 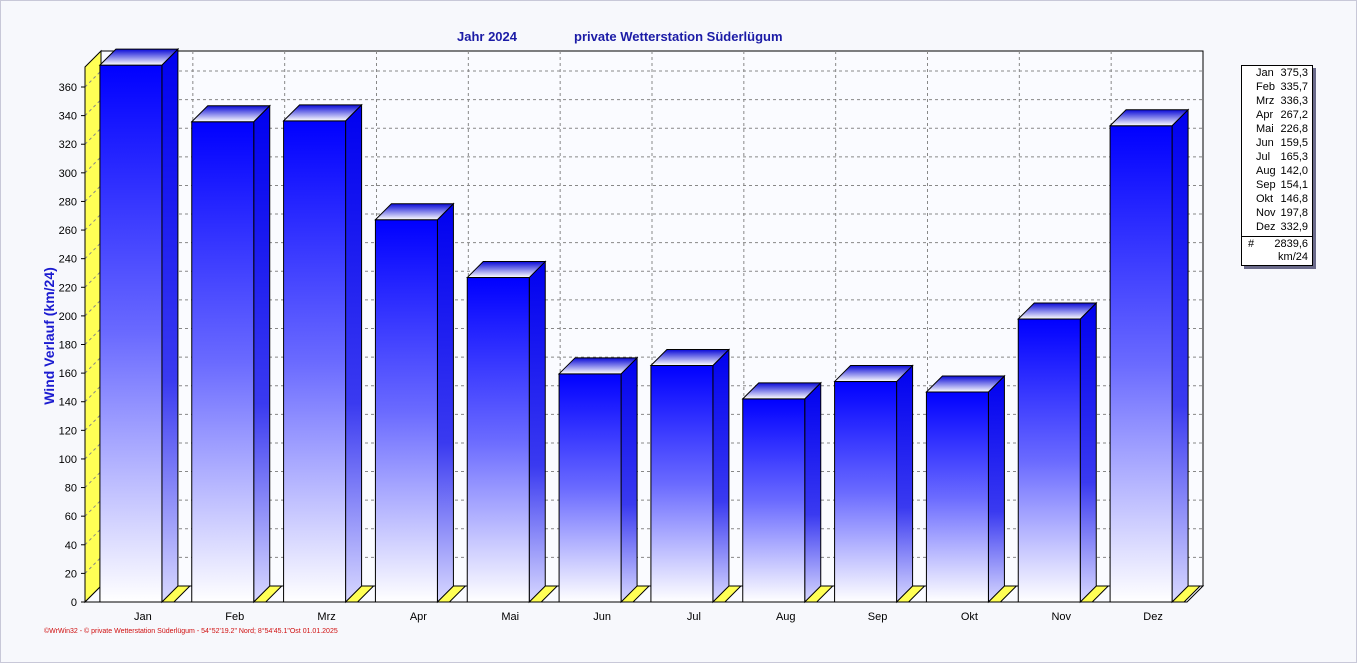 I want to click on x-tick-label: Feb, so click(x=234, y=617).